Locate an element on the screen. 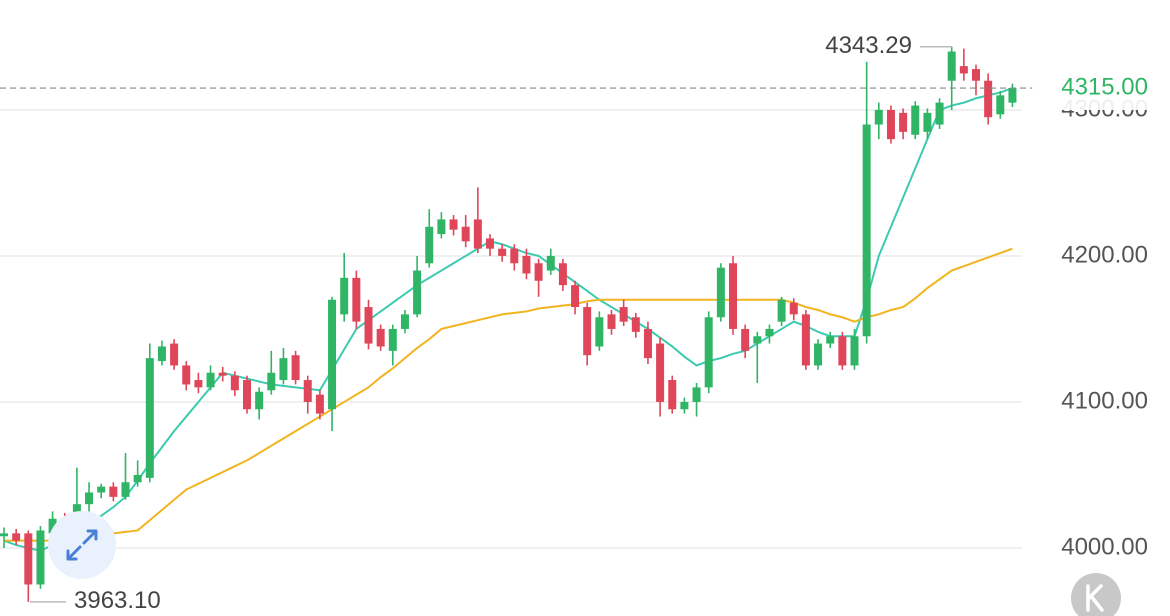  y-tick-label: 4000.00 is located at coordinates (1104, 546).